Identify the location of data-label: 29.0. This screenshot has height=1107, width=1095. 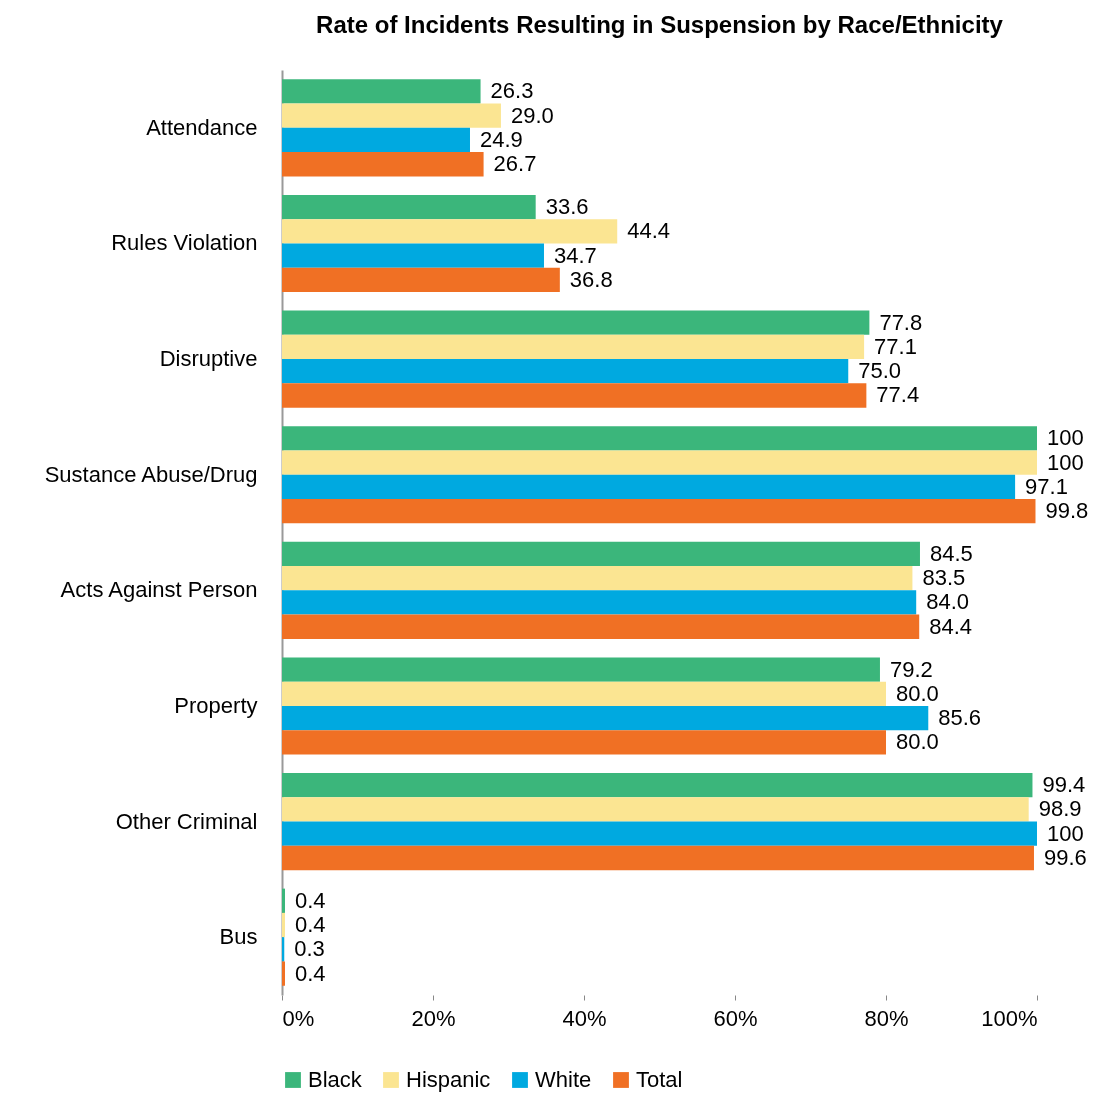
(532, 115).